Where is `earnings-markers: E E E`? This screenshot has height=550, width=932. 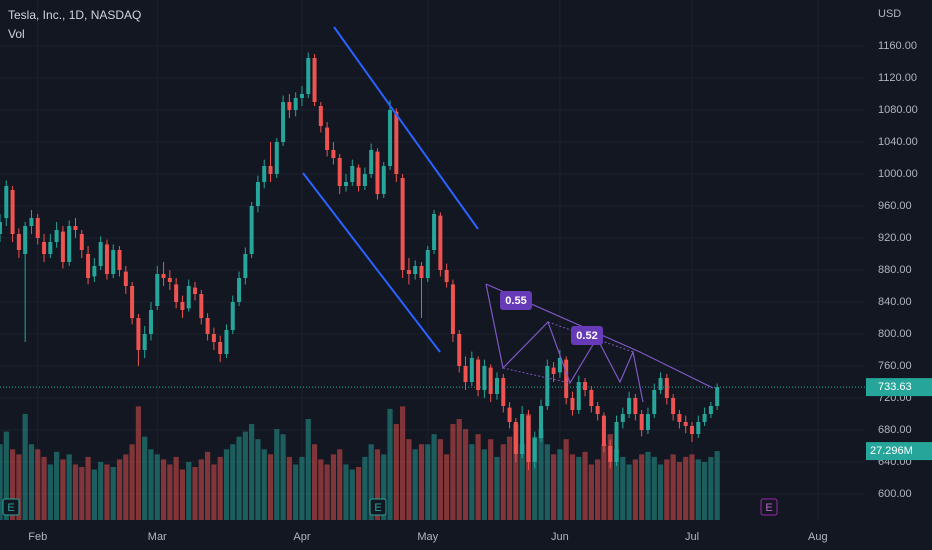 earnings-markers: E E E is located at coordinates (390, 507).